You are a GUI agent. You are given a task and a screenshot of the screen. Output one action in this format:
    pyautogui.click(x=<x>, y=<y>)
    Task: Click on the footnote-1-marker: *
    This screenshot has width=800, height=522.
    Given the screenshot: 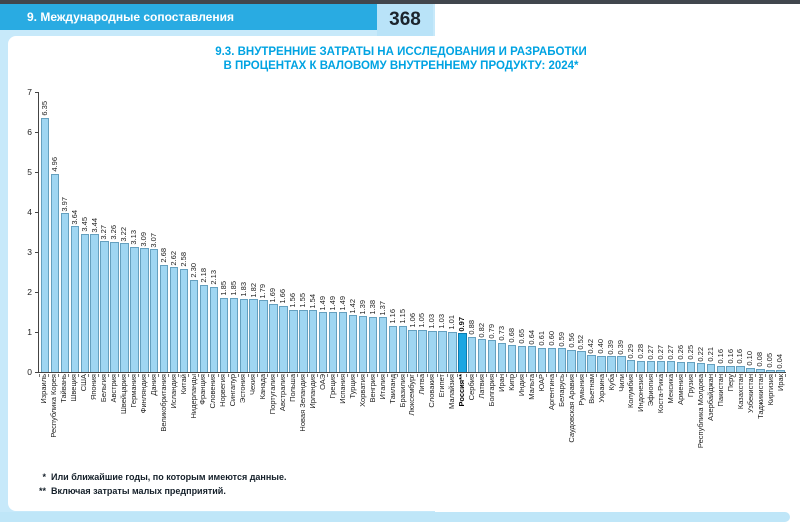 What is the action you would take?
    pyautogui.click(x=44, y=477)
    